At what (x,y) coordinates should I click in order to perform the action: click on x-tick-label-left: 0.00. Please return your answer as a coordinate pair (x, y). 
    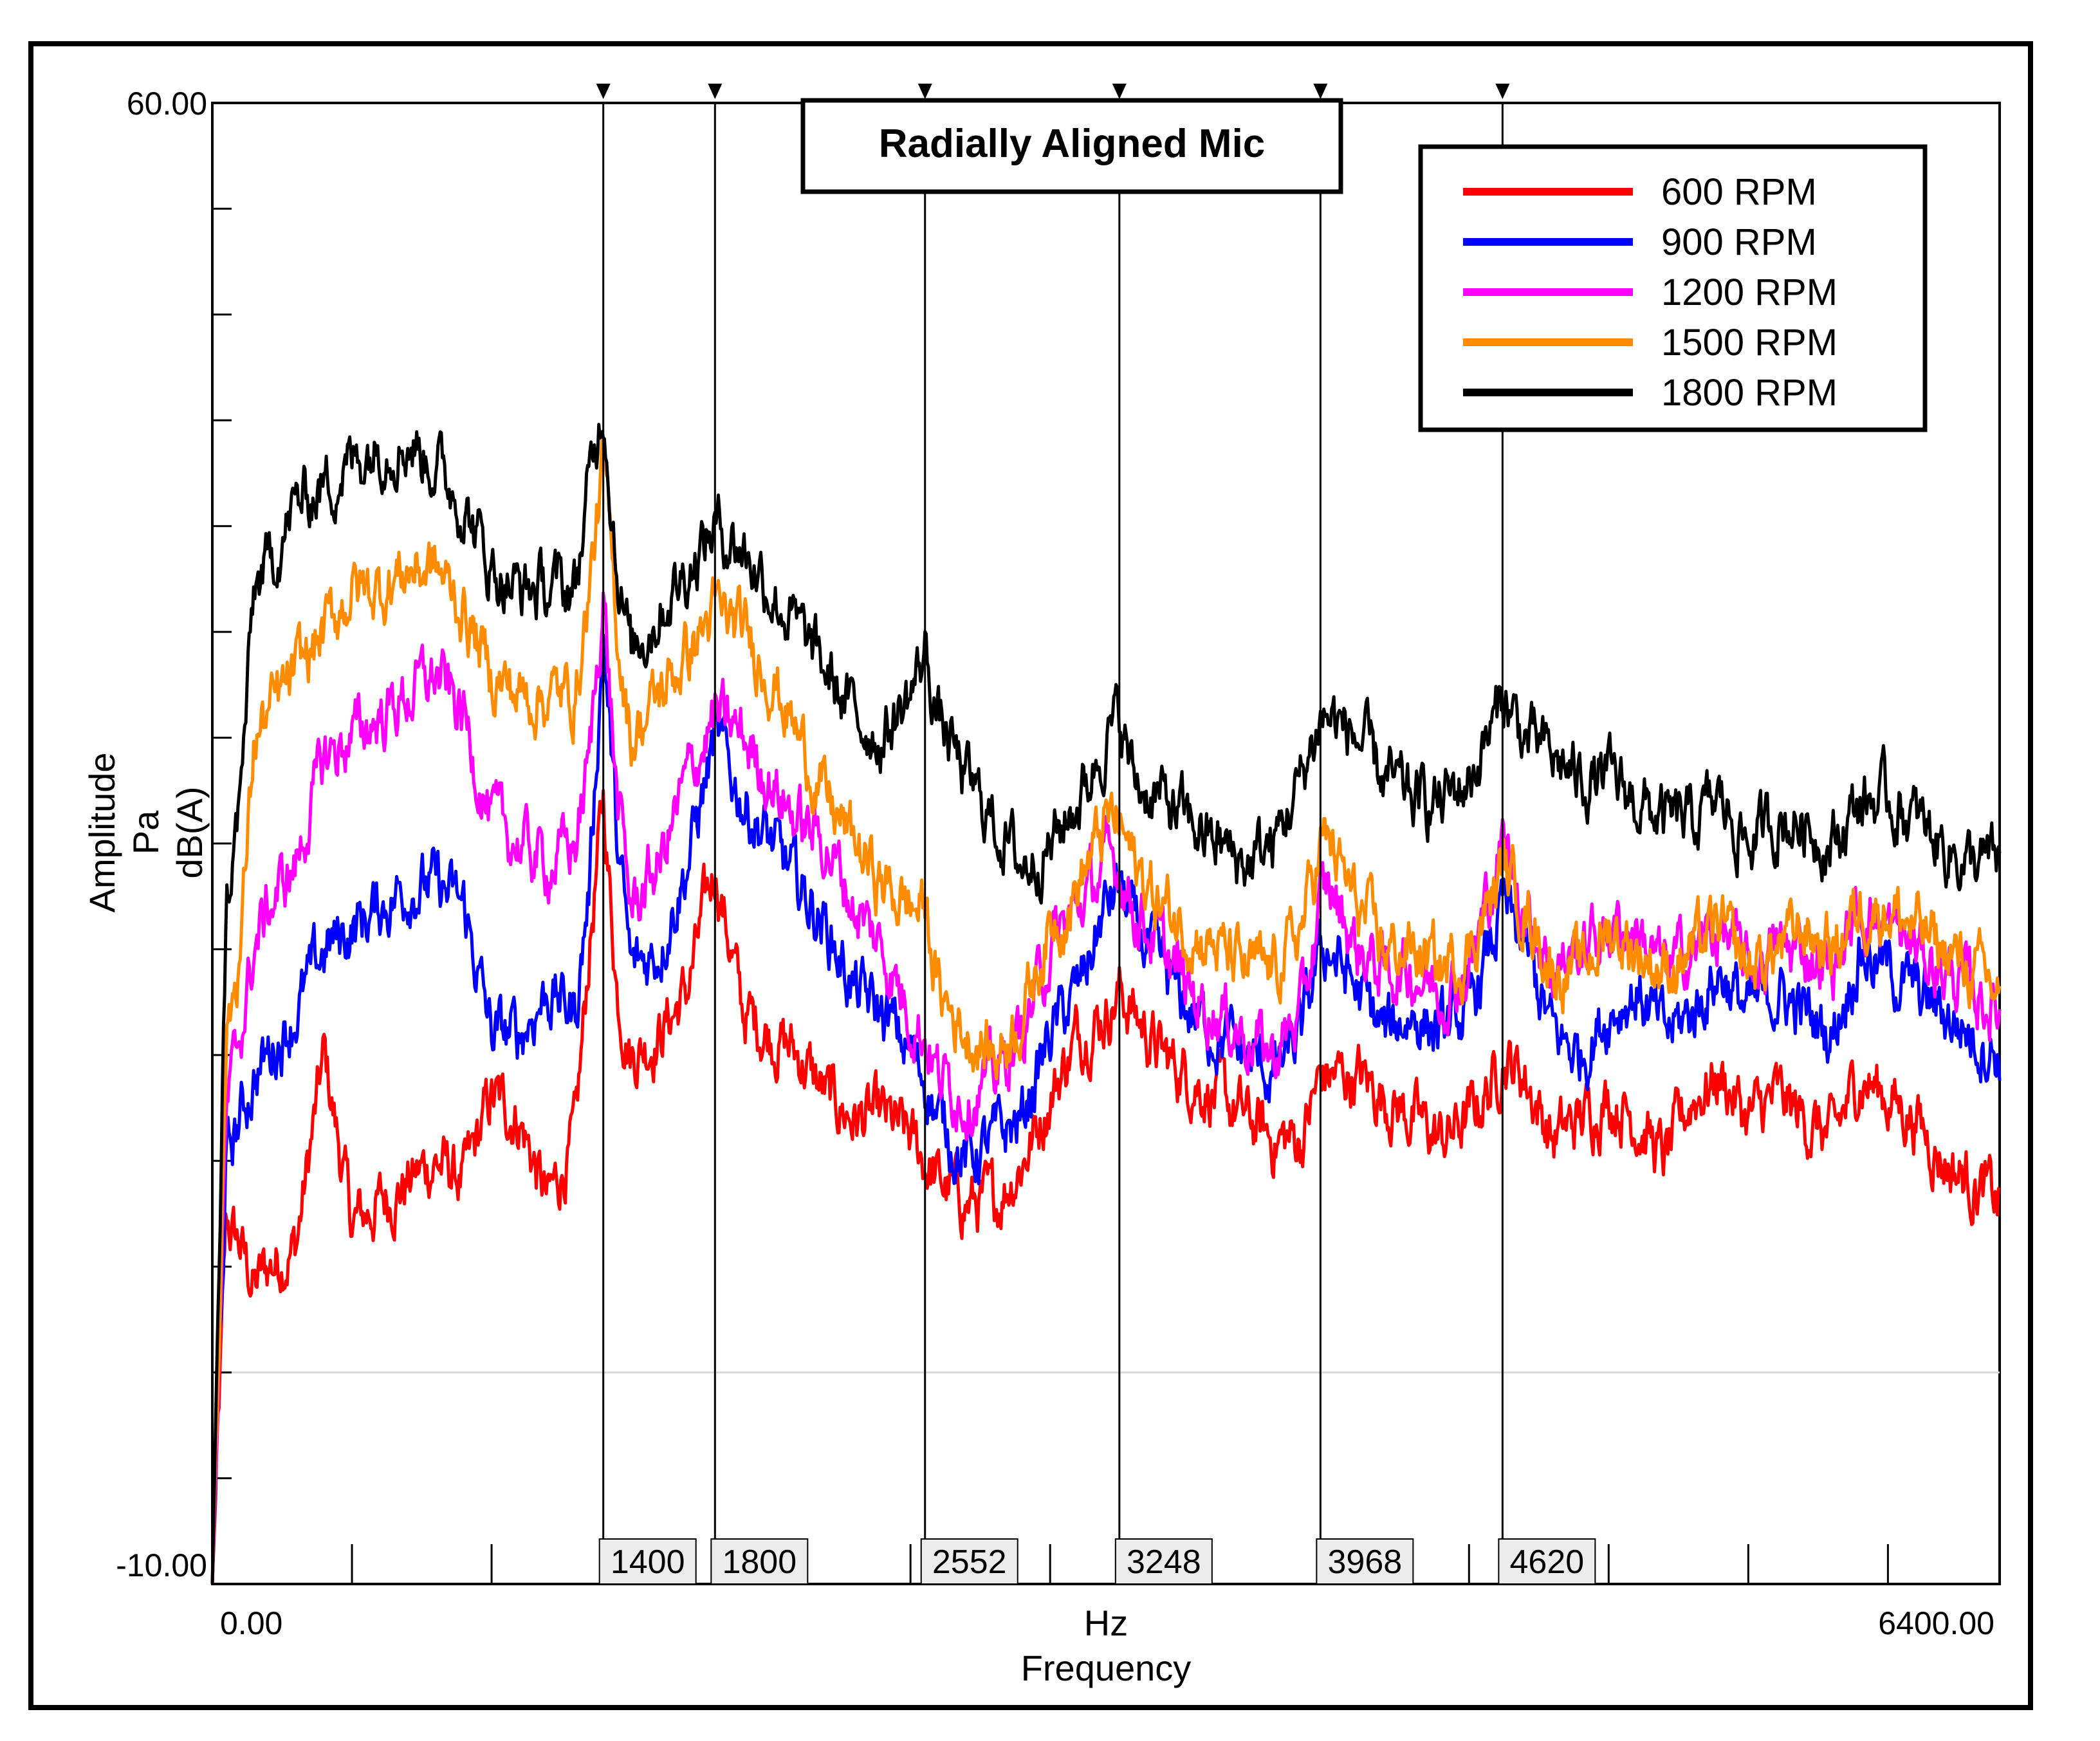
    Looking at the image, I should click on (251, 1623).